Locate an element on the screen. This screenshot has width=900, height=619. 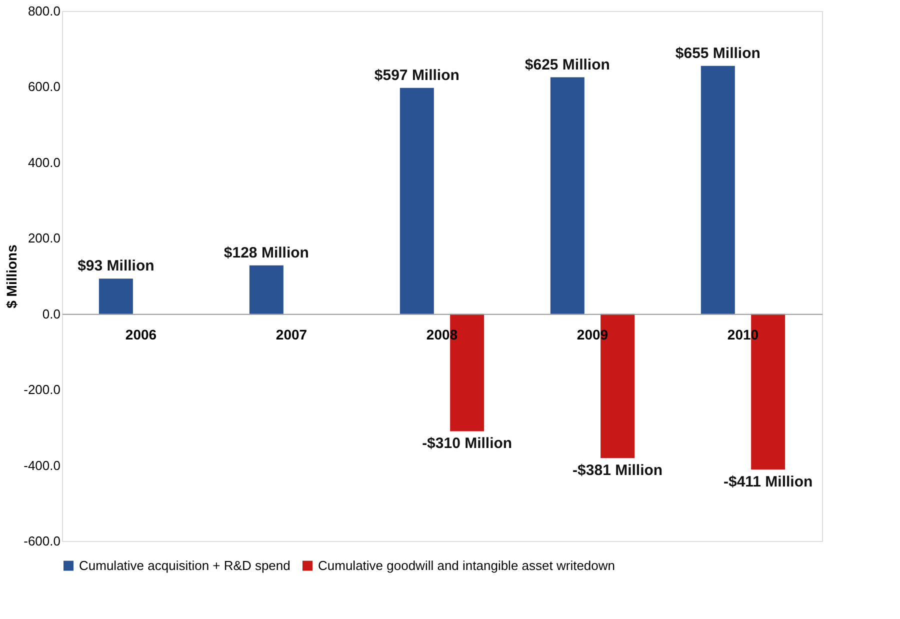
legend-label: Cumulative acquisition + R&D spend is located at coordinates (184, 565).